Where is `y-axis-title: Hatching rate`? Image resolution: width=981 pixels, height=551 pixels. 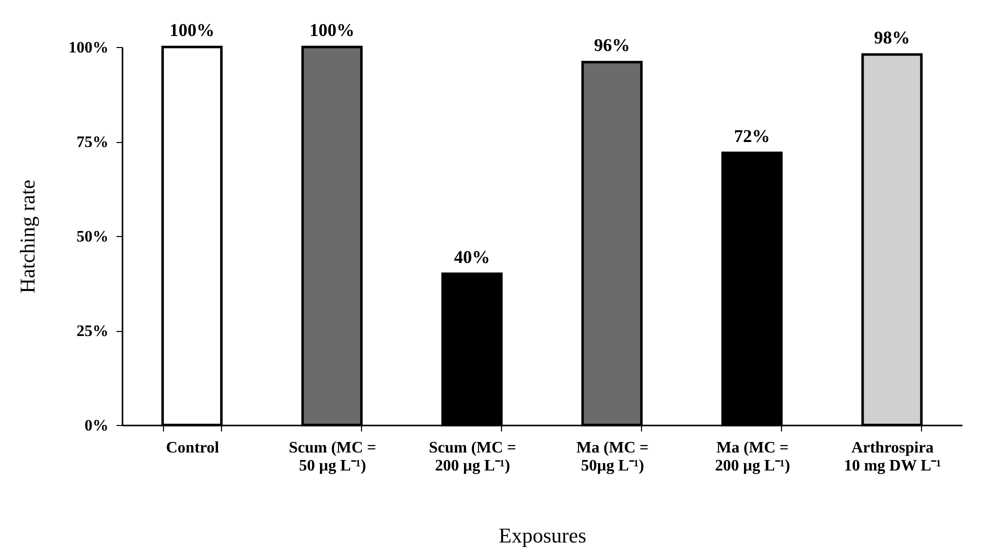 y-axis-title: Hatching rate is located at coordinates (28, 237).